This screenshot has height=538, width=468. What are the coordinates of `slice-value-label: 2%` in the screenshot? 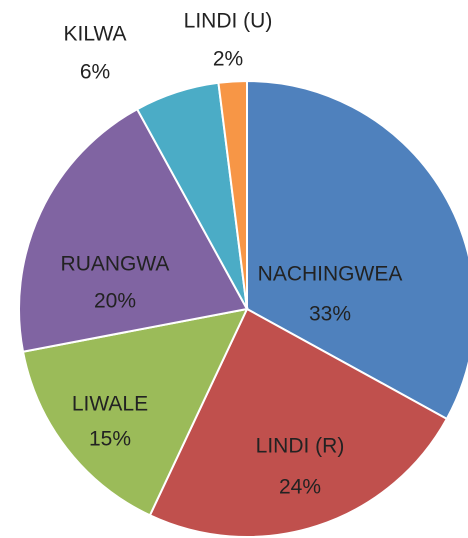 It's located at (228, 59).